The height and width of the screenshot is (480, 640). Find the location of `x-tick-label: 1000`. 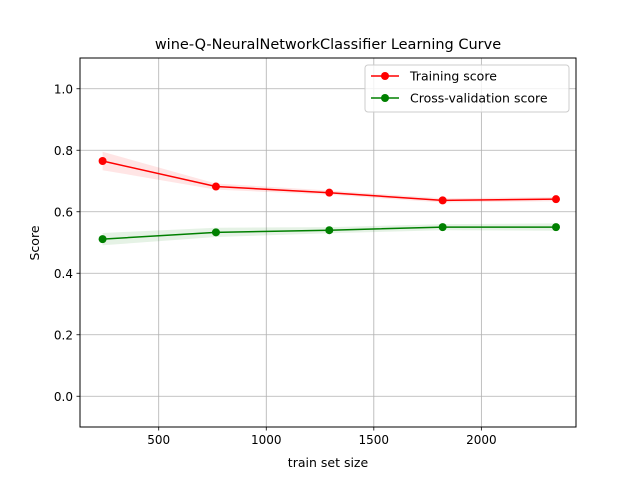

x-tick-label: 1000 is located at coordinates (266, 440).